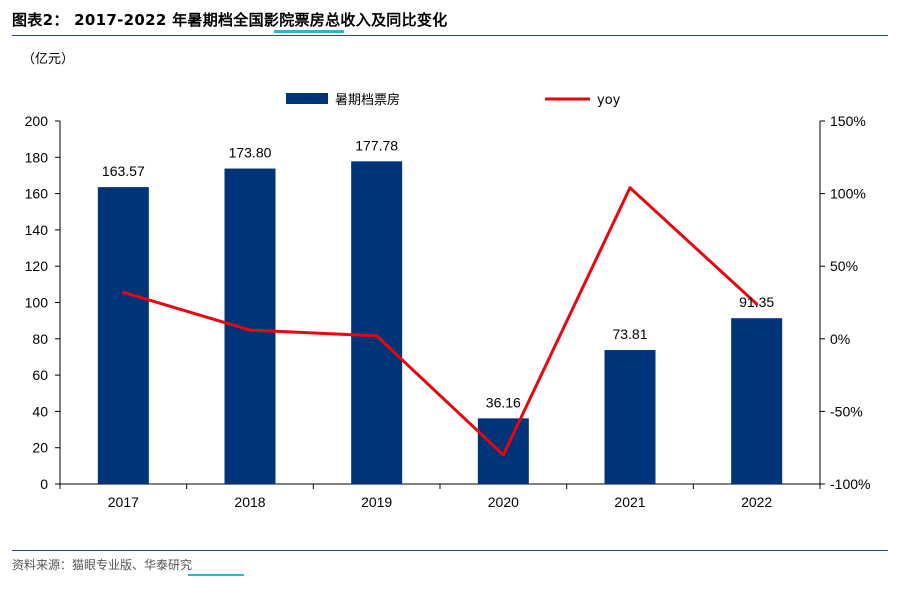 Image resolution: width=900 pixels, height=594 pixels. I want to click on left-tick-label: 120, so click(37, 266).